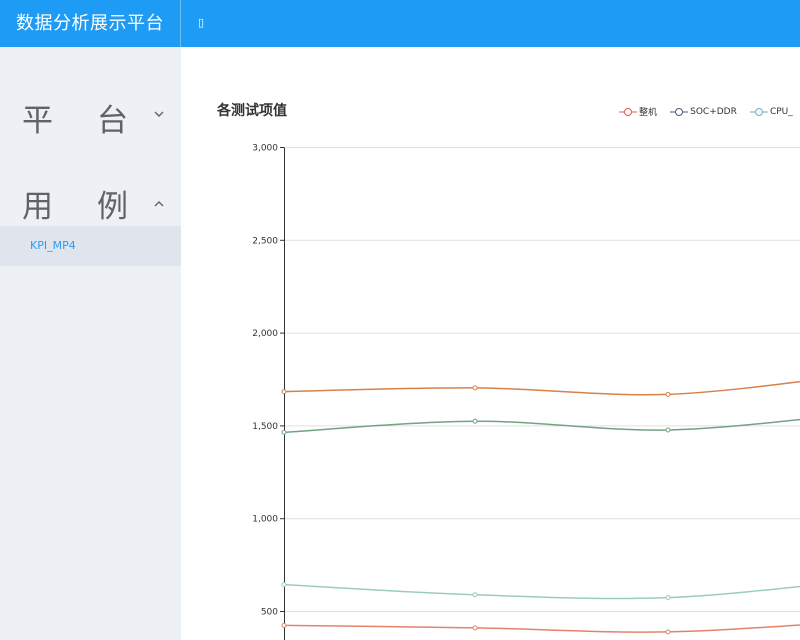 Image resolution: width=800 pixels, height=640 pixels. Describe the element at coordinates (638, 110) in the screenshot. I see `legend-item-zhengji: 整机` at that location.